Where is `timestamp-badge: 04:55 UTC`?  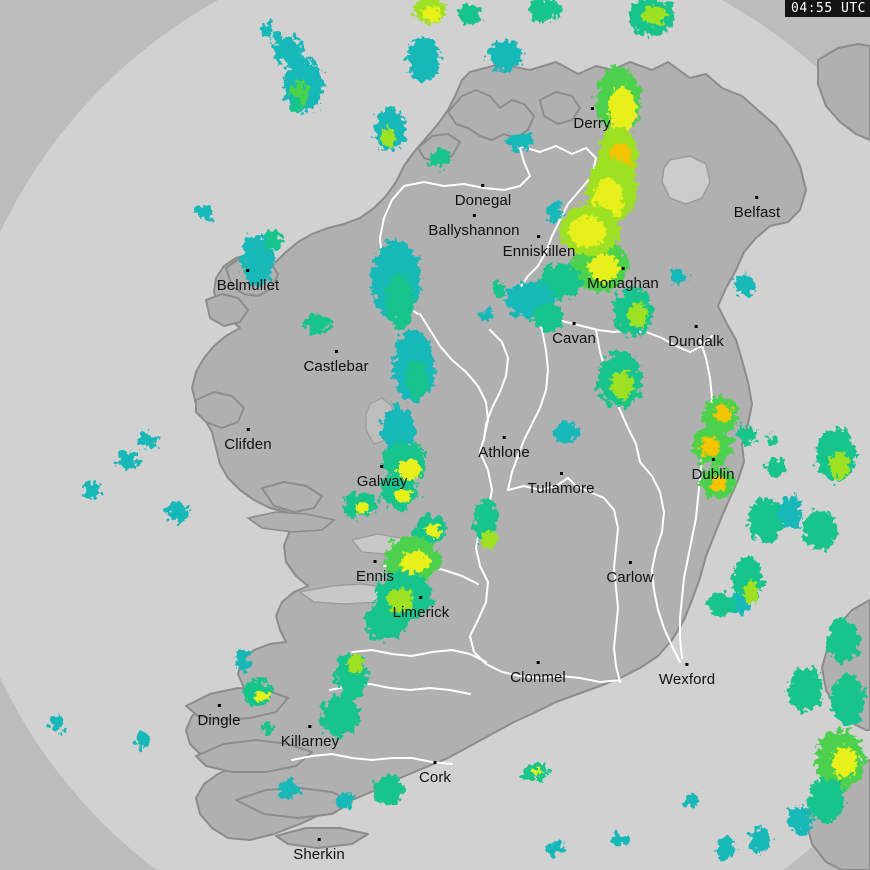
timestamp-badge: 04:55 UTC is located at coordinates (827, 8).